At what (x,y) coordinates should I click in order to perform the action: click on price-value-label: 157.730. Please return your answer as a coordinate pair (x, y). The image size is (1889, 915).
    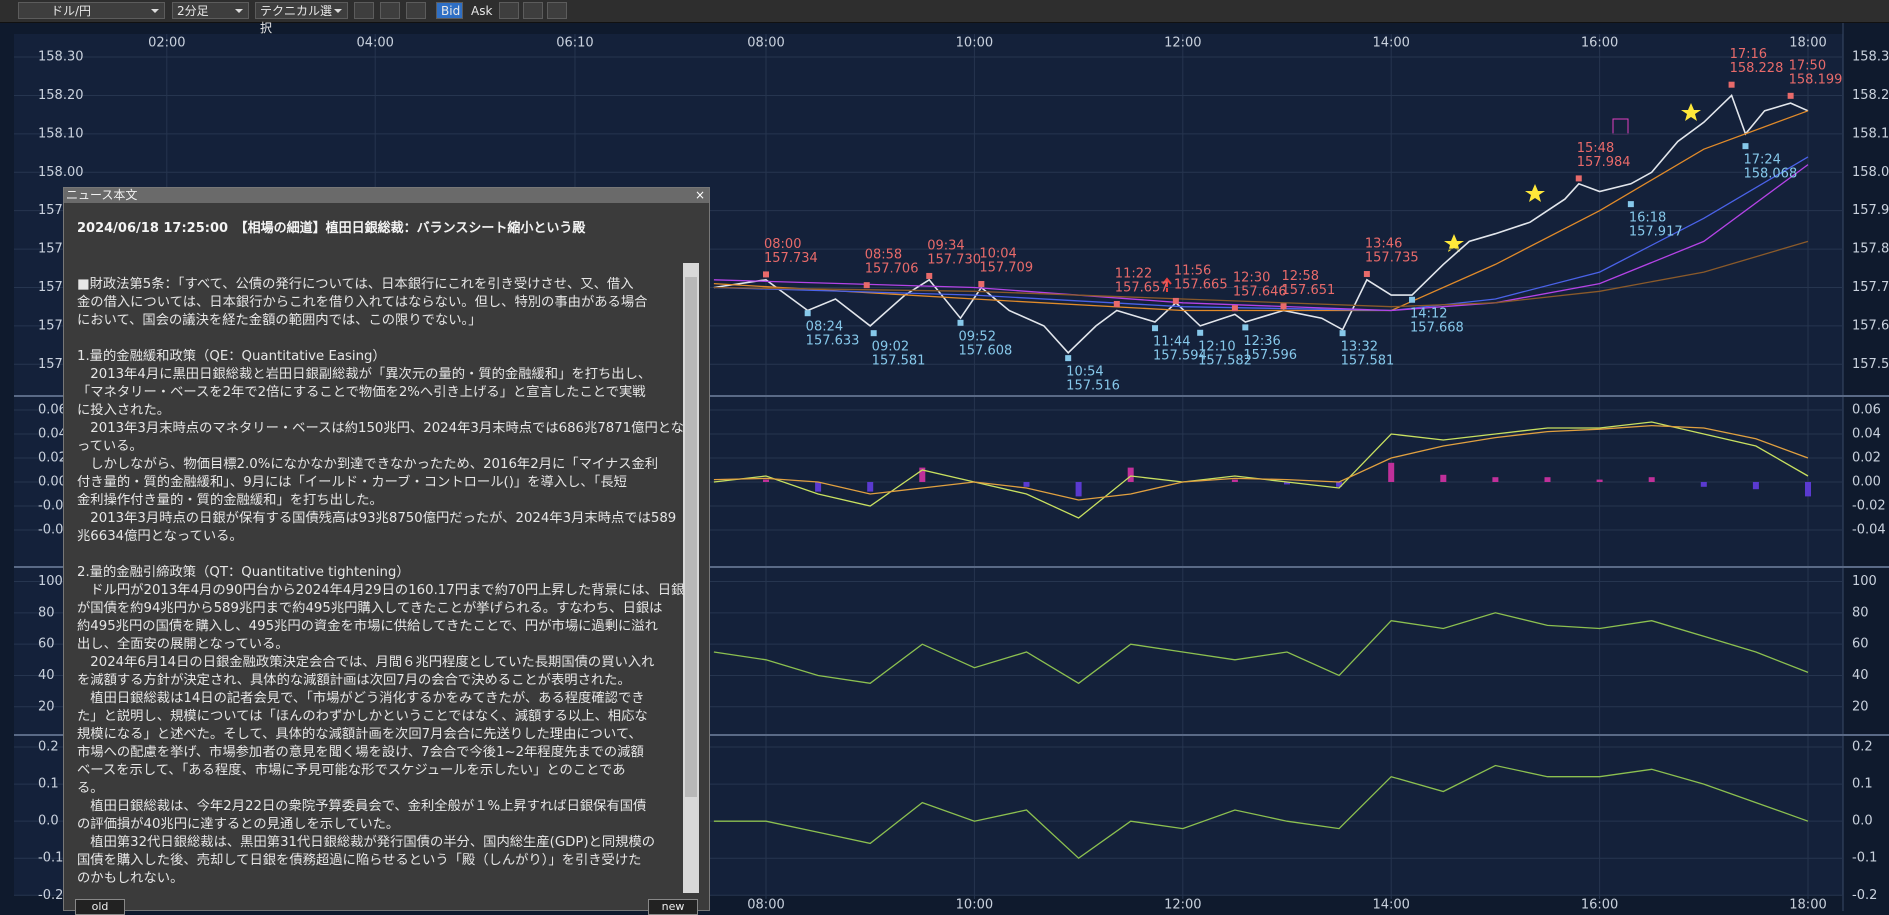
    Looking at the image, I should click on (954, 259).